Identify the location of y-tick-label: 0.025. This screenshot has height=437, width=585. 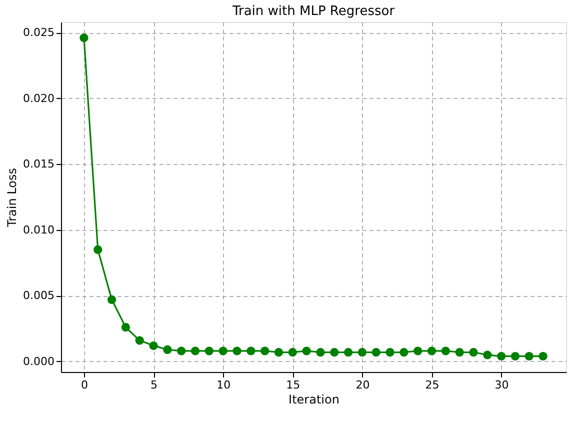
(38, 33).